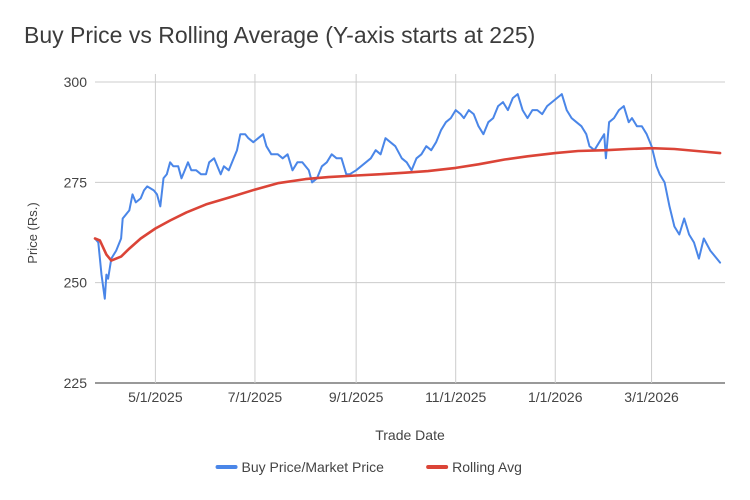  Describe the element at coordinates (555, 397) in the screenshot. I see `x-tick-label: 1/1/2026` at that location.